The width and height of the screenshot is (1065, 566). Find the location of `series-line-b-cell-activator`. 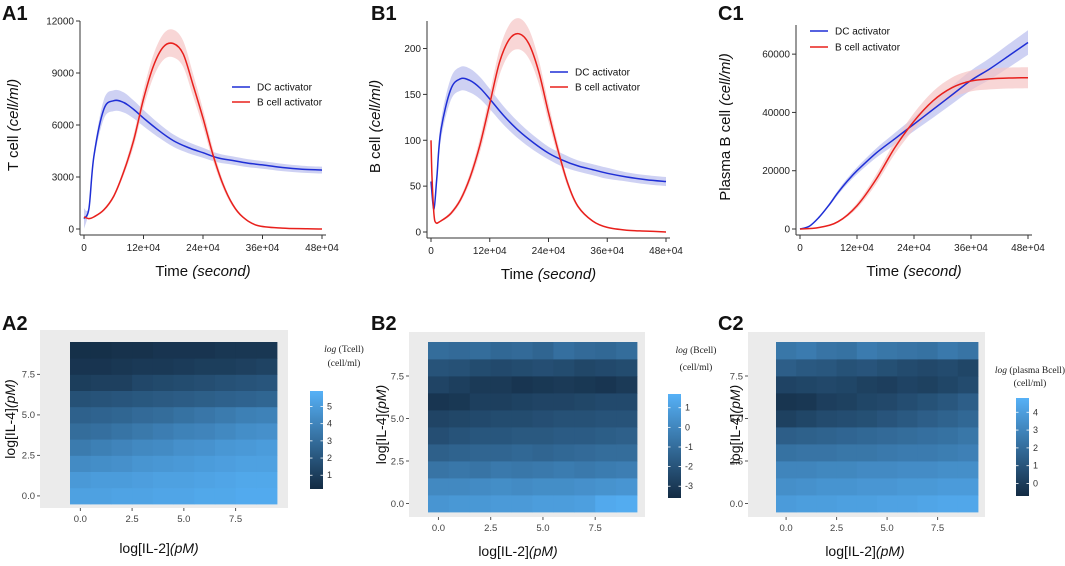

series-line-b-cell-activator is located at coordinates (203, 136).